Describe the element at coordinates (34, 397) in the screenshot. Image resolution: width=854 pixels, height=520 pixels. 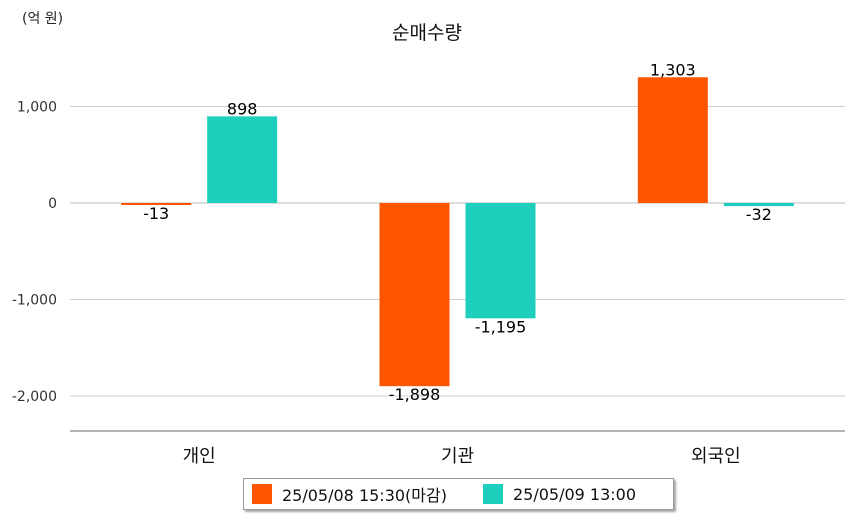
I see `y-tick-label: -2,000` at that location.